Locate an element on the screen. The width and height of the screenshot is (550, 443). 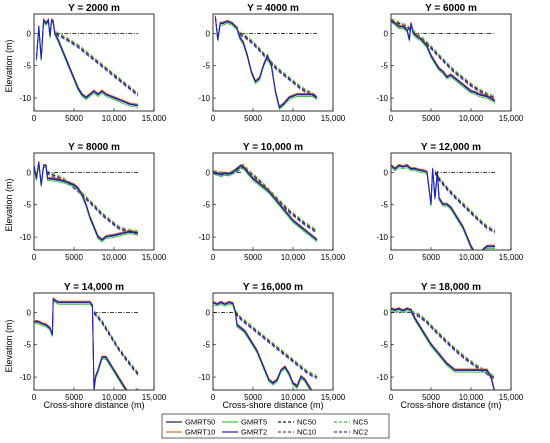
legend-item-gmrt2: GMRT2 is located at coordinates (244, 432).